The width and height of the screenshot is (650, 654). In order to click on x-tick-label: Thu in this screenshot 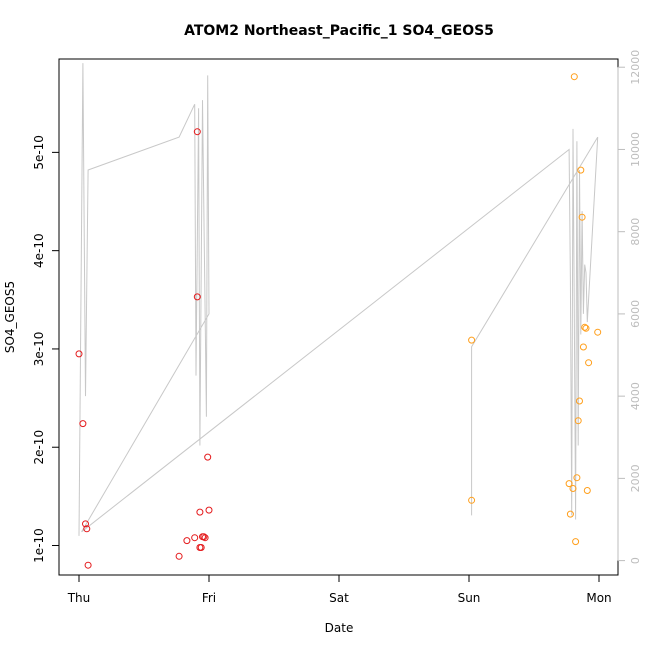, I will do `click(79, 598)`.